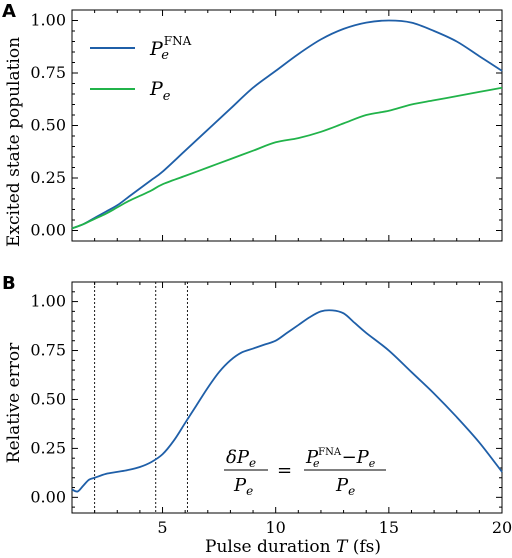 This screenshot has width=512, height=558. I want to click on formula-rhs-den: Pe, so click(345, 486).